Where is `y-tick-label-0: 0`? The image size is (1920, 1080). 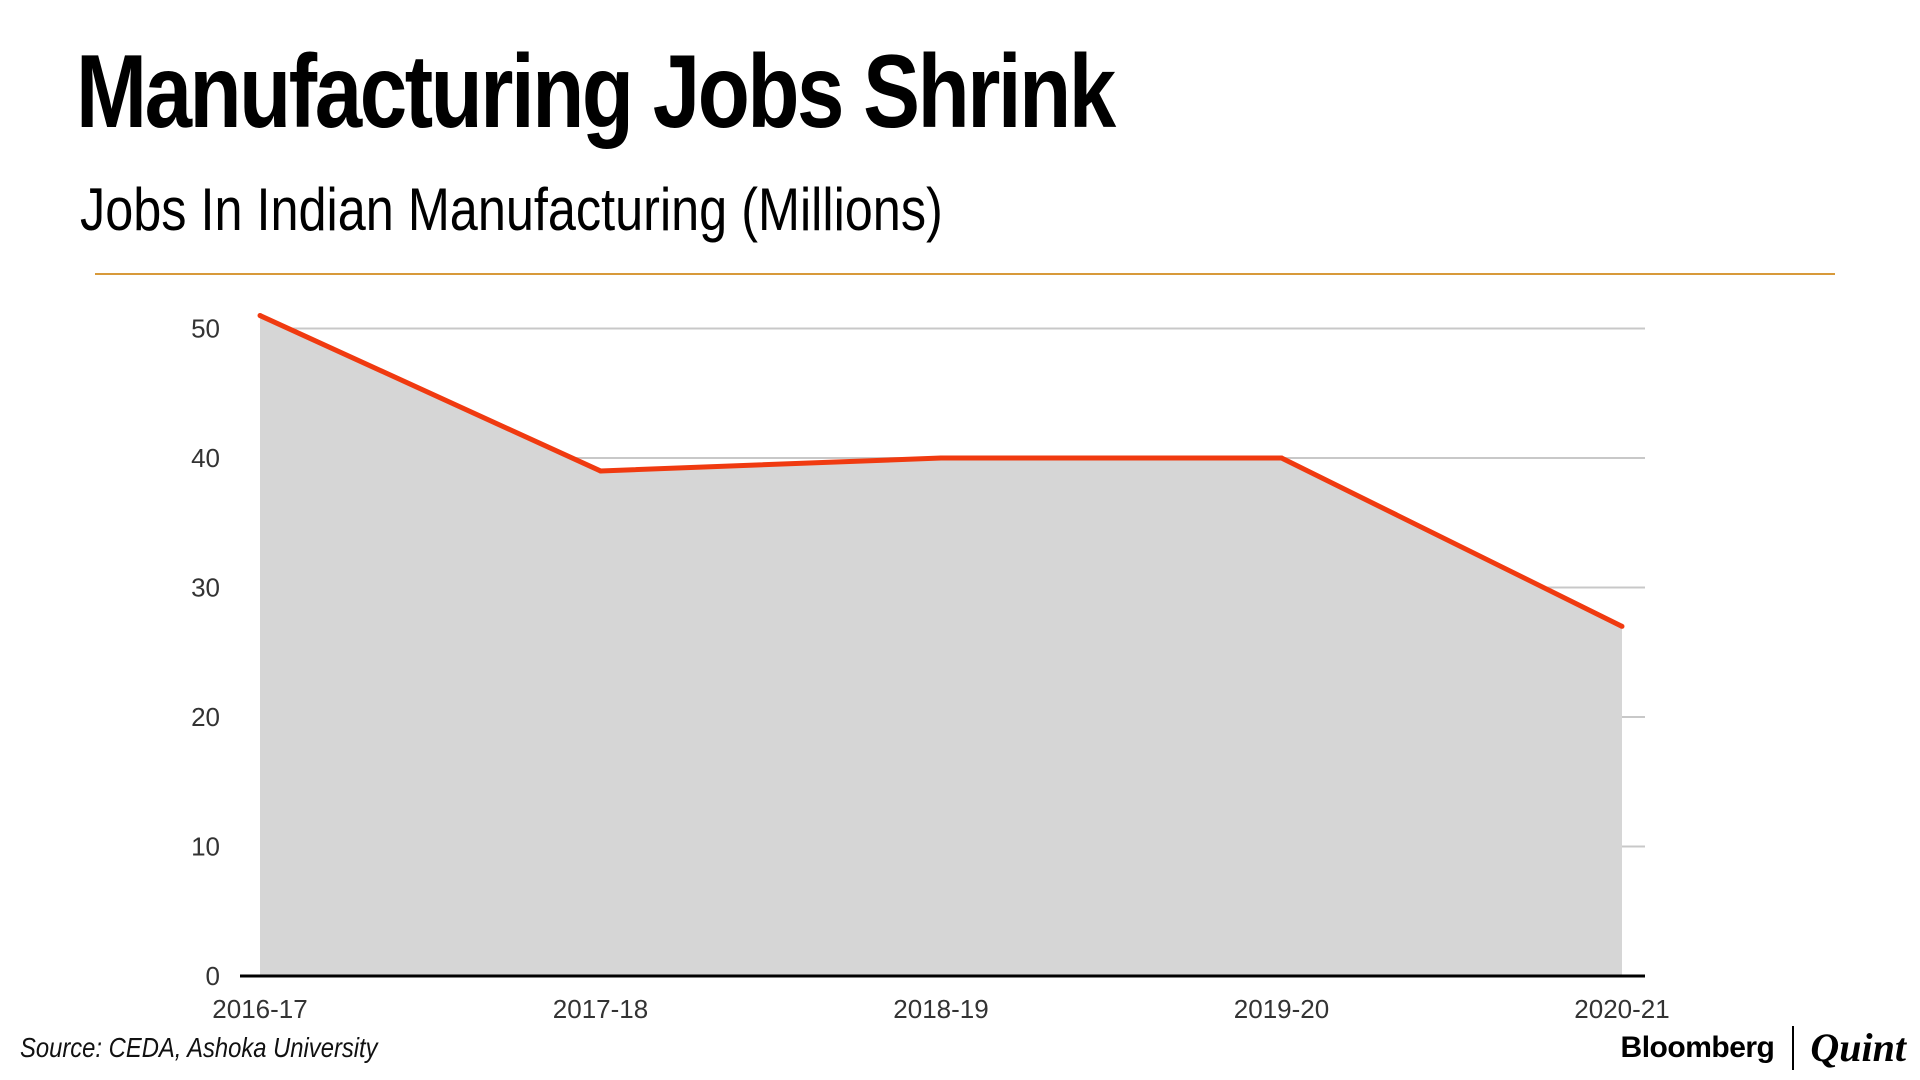
y-tick-label-0: 0 is located at coordinates (213, 976).